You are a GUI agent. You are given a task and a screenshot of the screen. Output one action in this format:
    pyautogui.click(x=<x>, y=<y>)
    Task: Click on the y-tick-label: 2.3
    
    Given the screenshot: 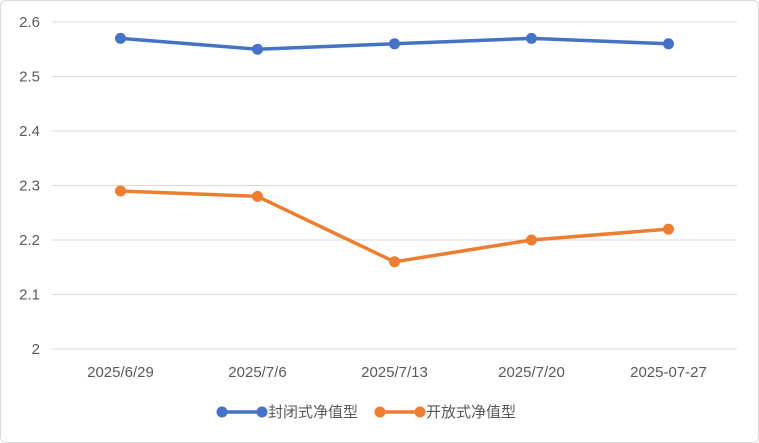 What is the action you would take?
    pyautogui.click(x=29, y=186)
    